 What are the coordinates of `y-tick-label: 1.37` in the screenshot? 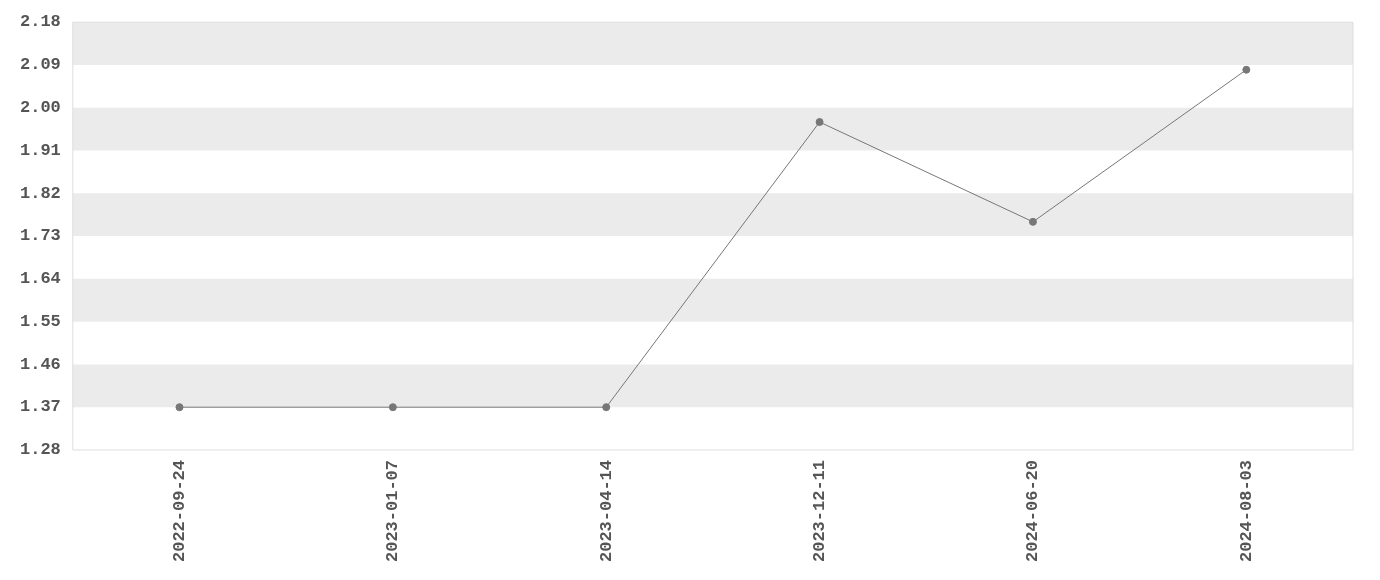 It's located at (40, 407).